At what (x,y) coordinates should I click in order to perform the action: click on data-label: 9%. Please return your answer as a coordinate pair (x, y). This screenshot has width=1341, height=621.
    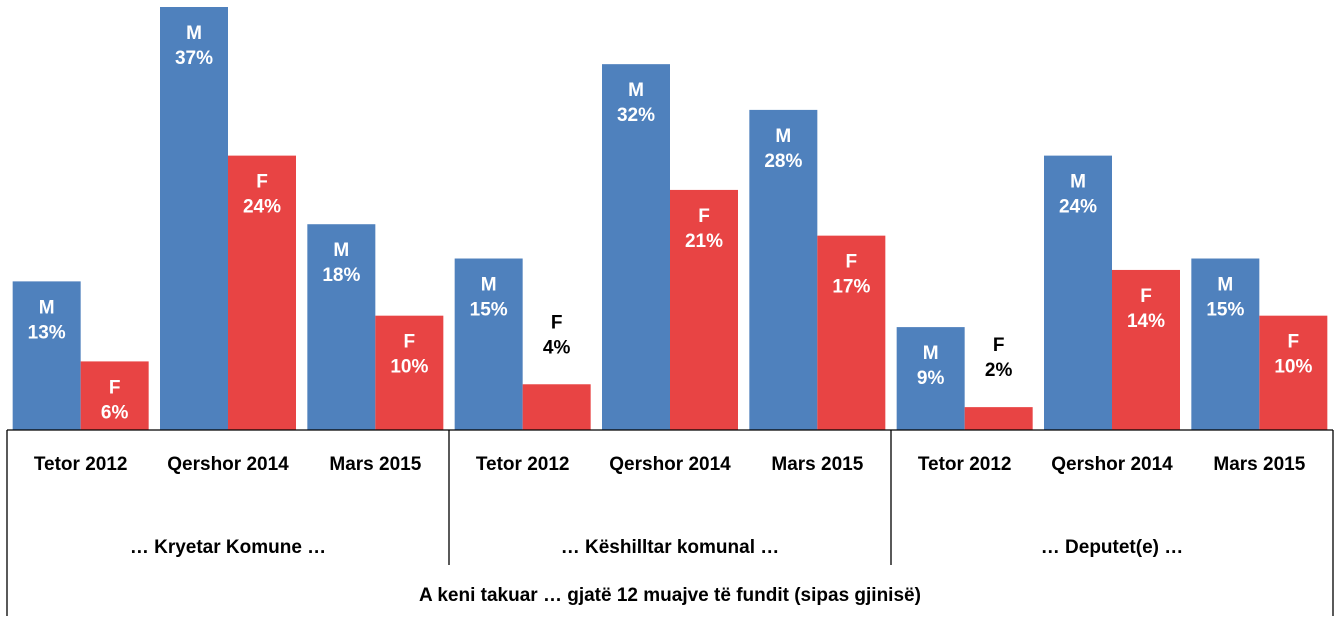
    Looking at the image, I should click on (931, 378).